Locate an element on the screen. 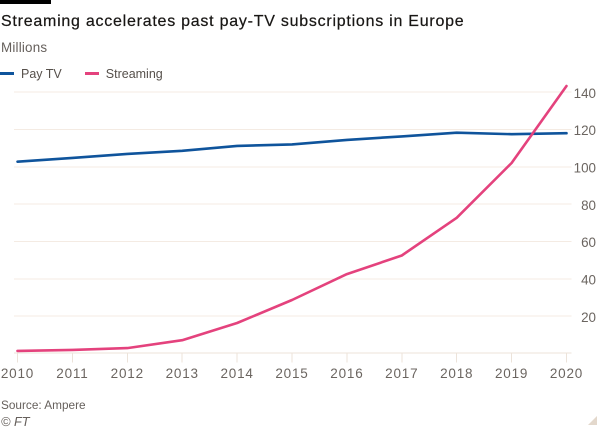  svg-text: 120 is located at coordinates (585, 130).